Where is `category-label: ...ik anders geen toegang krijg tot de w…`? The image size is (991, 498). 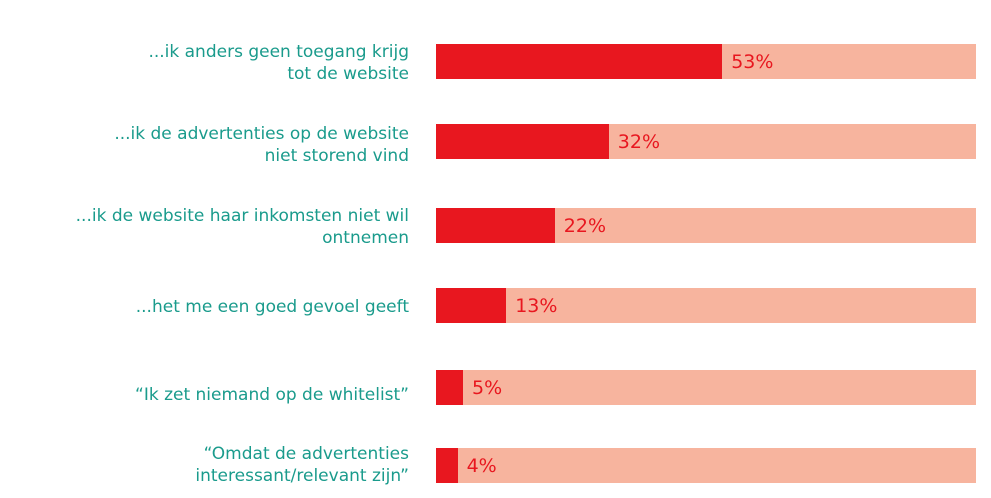 category-label: ...ik anders geen toegang krijg tot de w… is located at coordinates (278, 63).